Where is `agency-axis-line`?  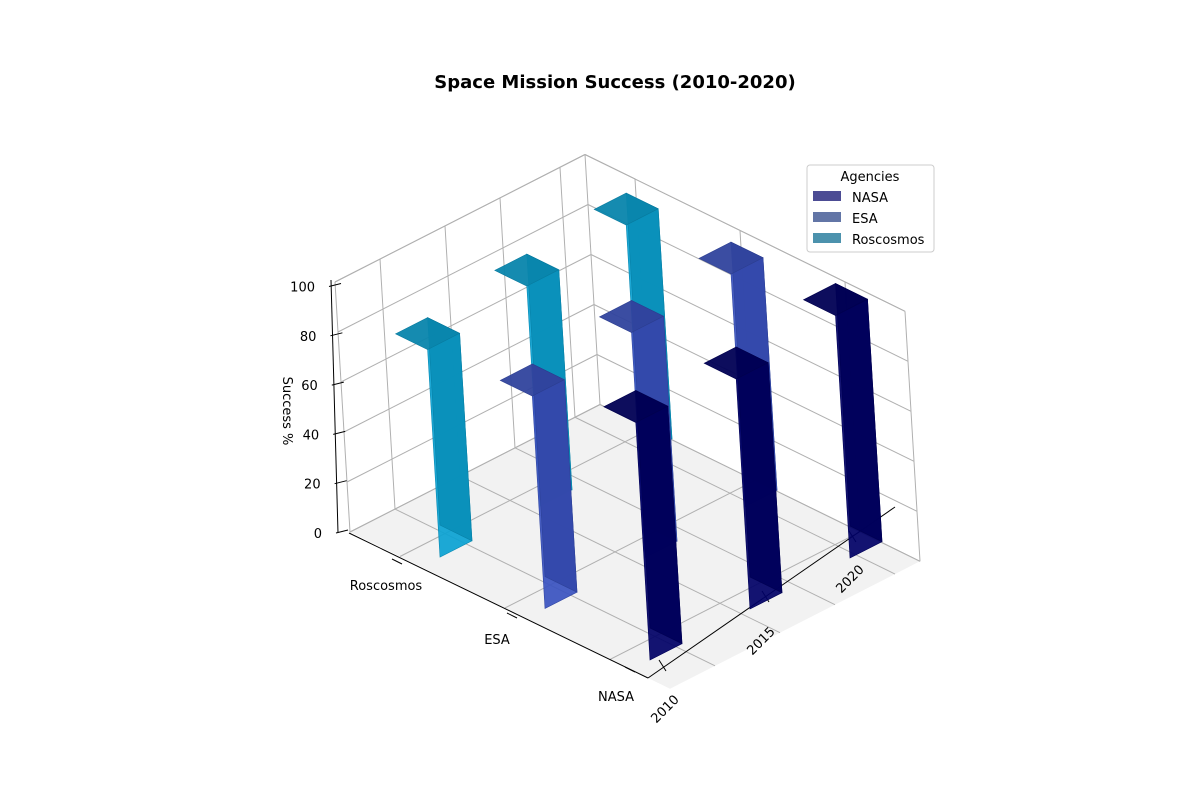 agency-axis-line is located at coordinates (498, 605).